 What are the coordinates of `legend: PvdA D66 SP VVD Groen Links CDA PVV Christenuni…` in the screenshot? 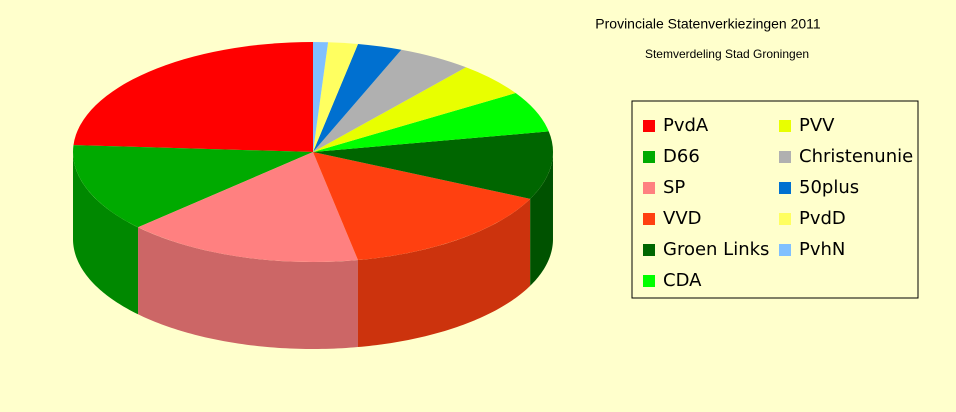 It's located at (778, 203).